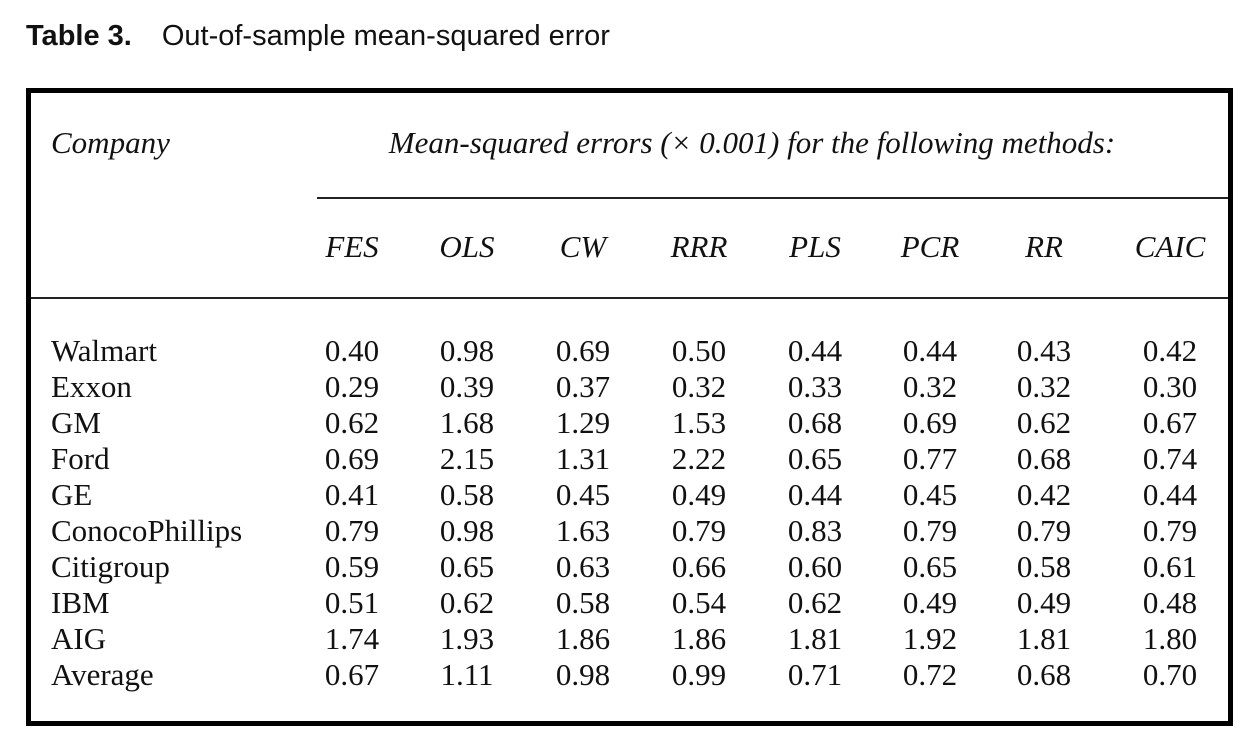 The height and width of the screenshot is (744, 1248). I want to click on table-cell: 0.30, so click(1170, 386).